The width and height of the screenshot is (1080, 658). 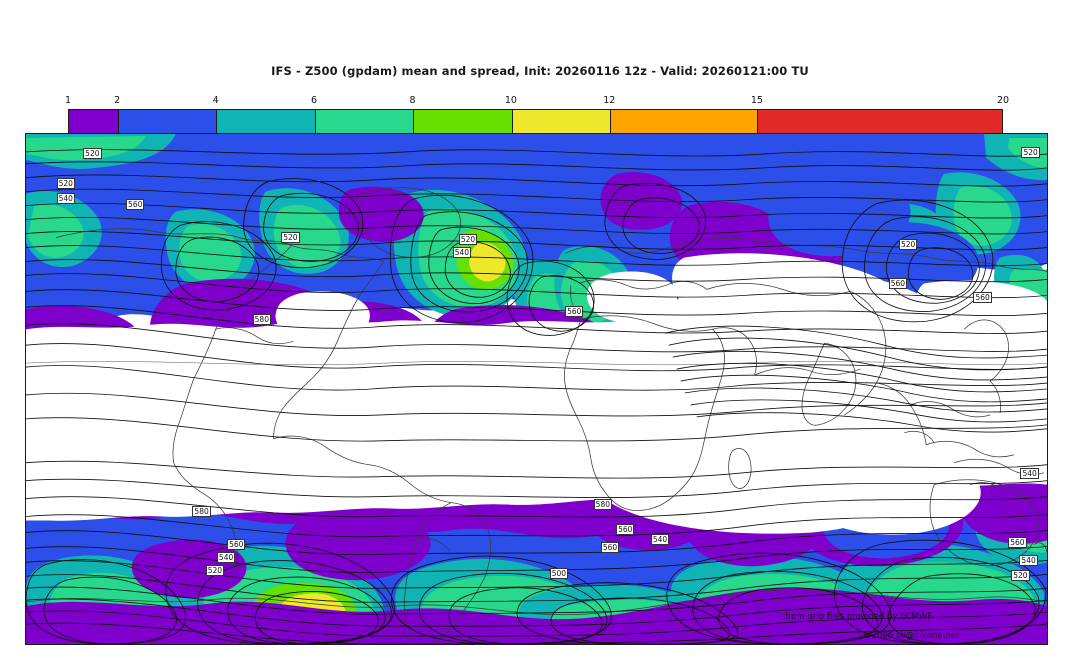 What do you see at coordinates (559, 573) in the screenshot?
I see `contour-label: 500` at bounding box center [559, 573].